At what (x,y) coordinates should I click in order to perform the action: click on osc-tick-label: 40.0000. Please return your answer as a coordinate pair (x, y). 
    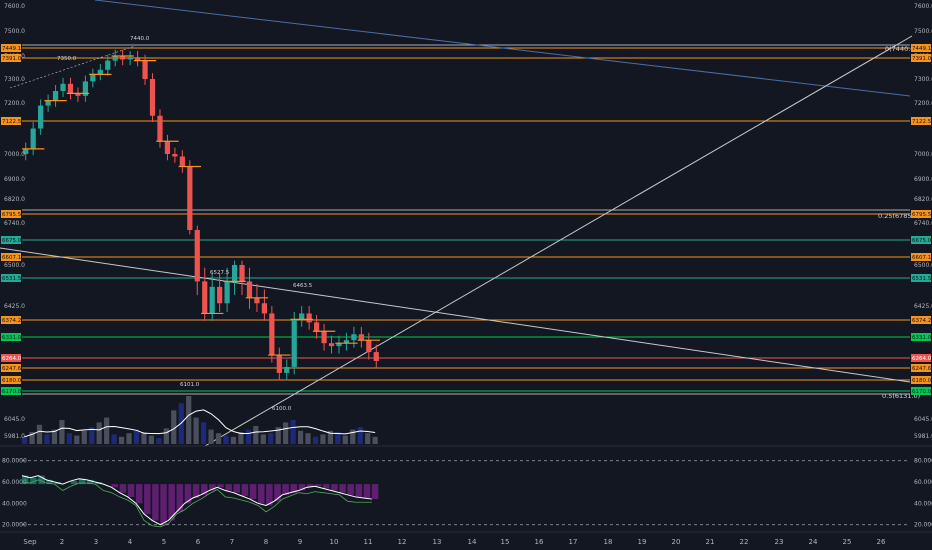
    Looking at the image, I should click on (923, 503).